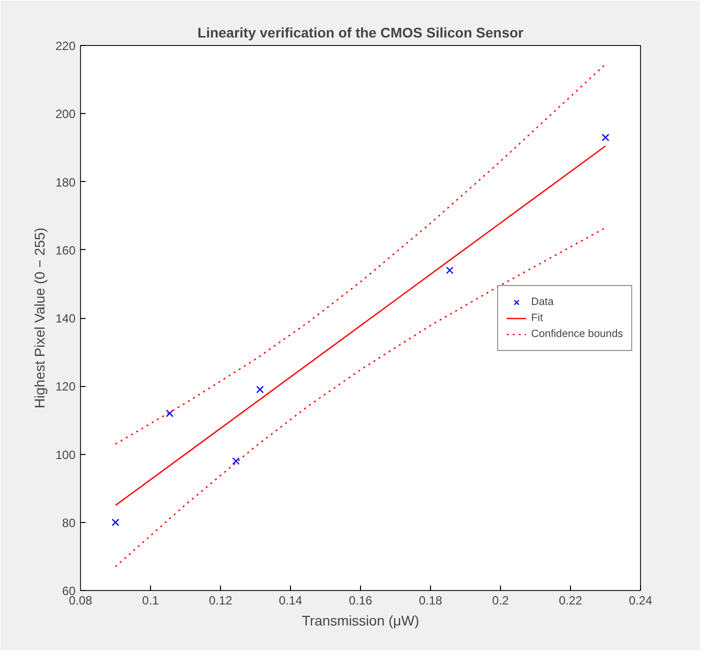 The width and height of the screenshot is (709, 656). I want to click on x-tick-label: 0.2, so click(501, 601).